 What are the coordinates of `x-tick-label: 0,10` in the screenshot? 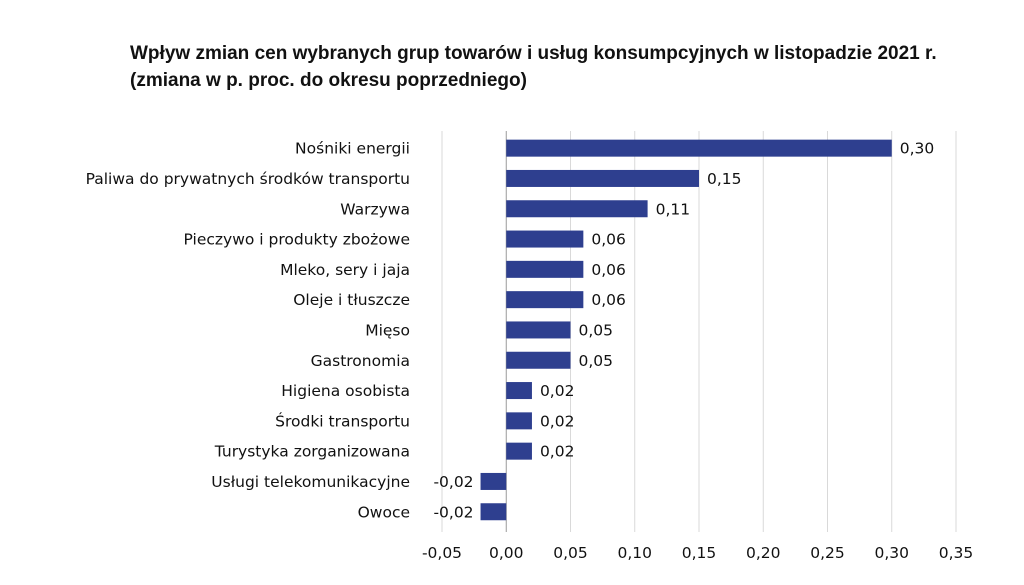 It's located at (634, 553).